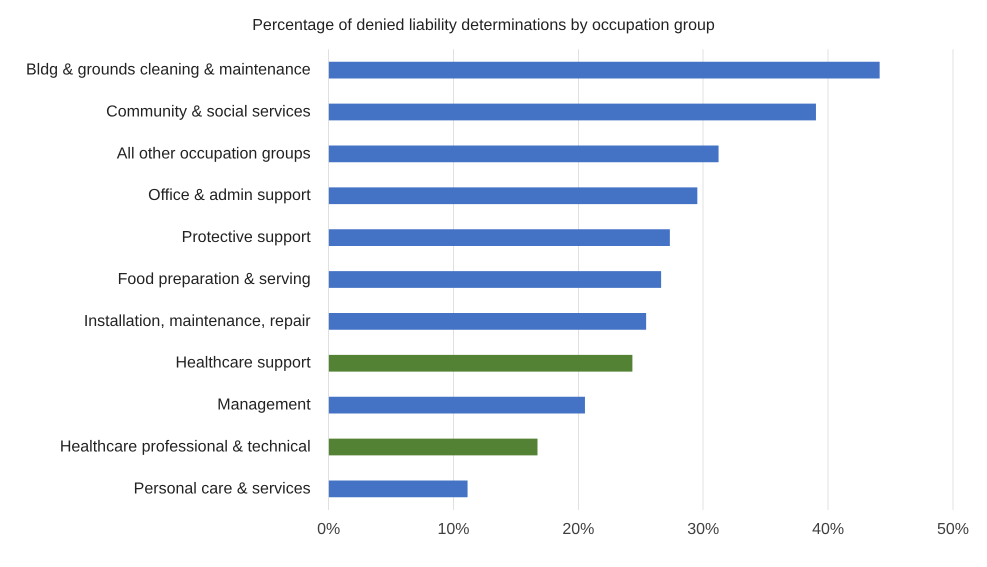  Describe the element at coordinates (483, 25) in the screenshot. I see `chart-title: Percentage of denied liability determinations by occupation group` at that location.